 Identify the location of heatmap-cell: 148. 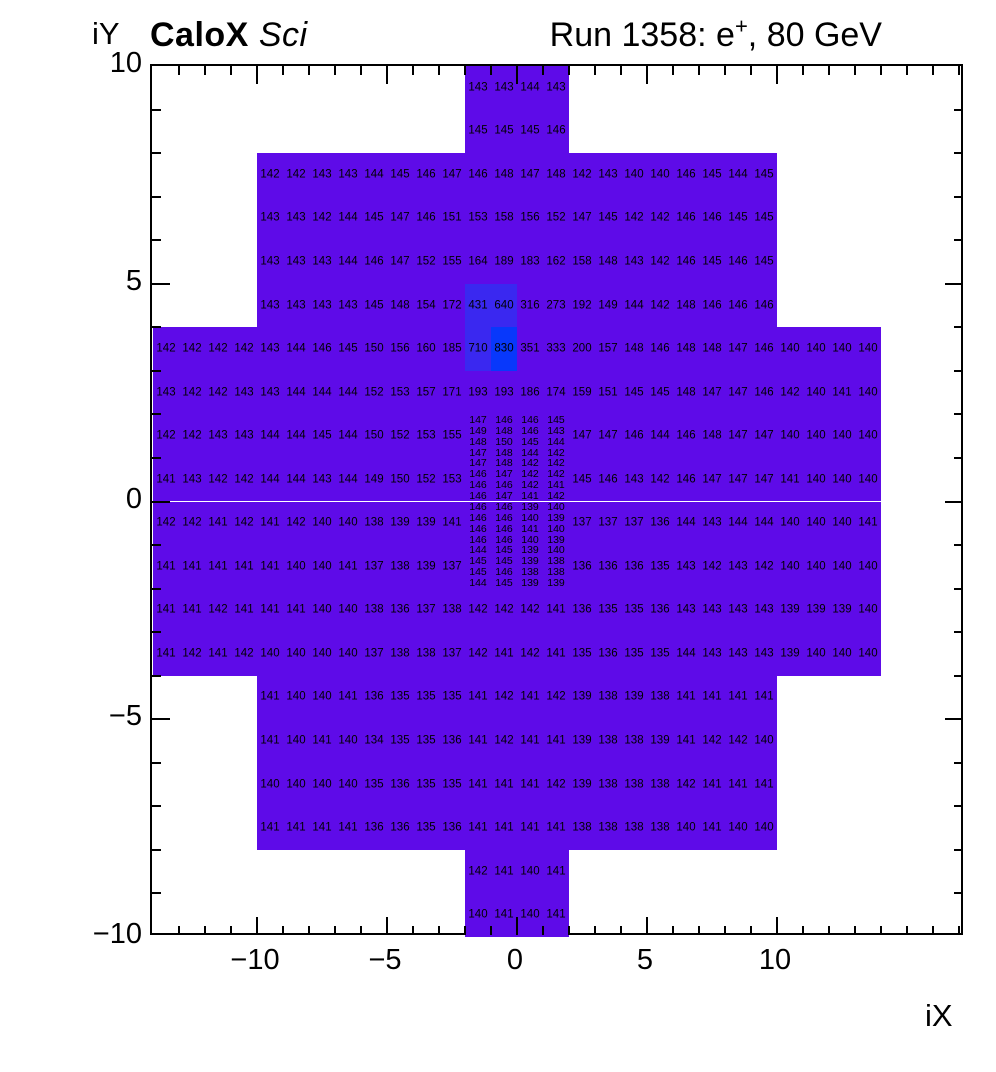
(504, 463).